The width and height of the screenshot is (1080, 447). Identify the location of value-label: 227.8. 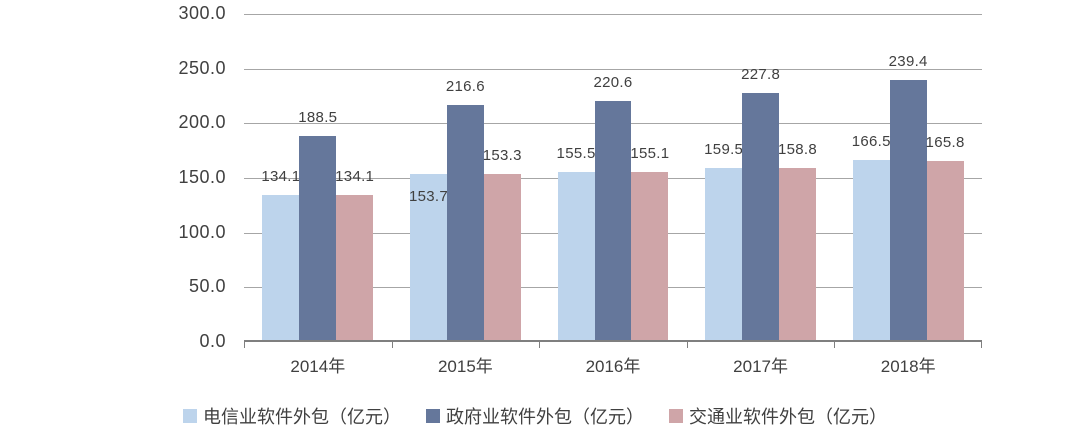
(761, 74).